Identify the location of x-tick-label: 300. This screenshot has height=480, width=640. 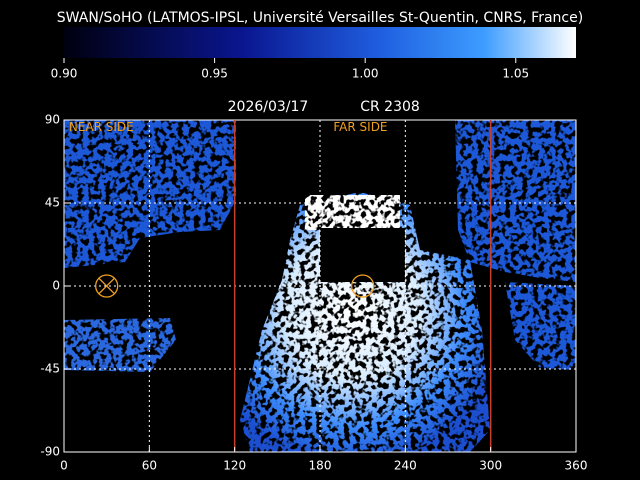
(490, 466).